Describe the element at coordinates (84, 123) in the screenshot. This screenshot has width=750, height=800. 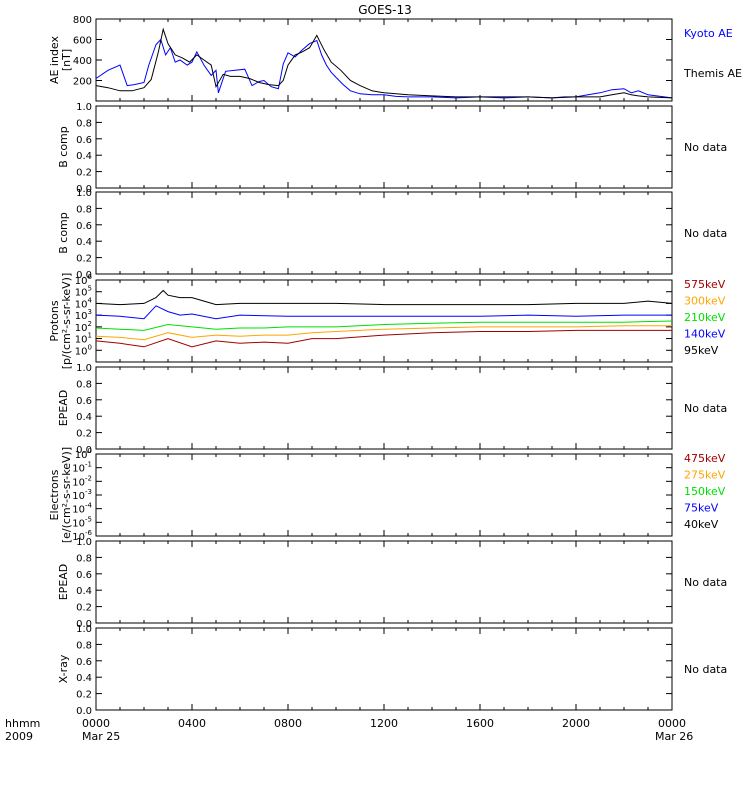
I see `bcomp1-ytick-label: 0.8` at that location.